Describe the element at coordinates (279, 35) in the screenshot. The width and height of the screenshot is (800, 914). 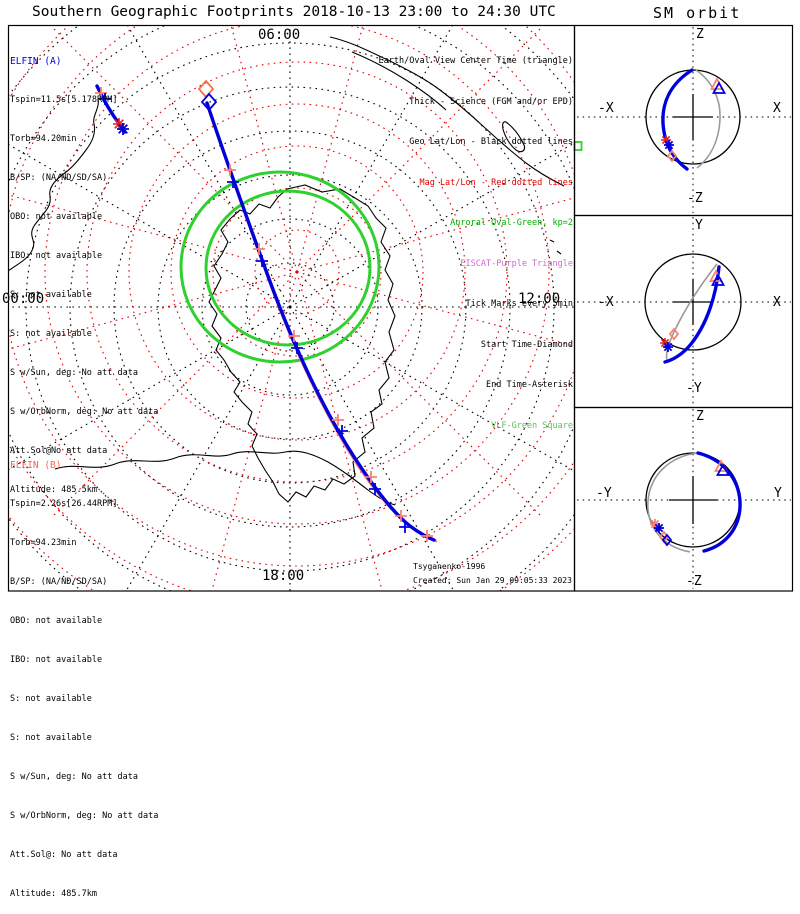
I see `clock-label-06: 06:00` at that location.